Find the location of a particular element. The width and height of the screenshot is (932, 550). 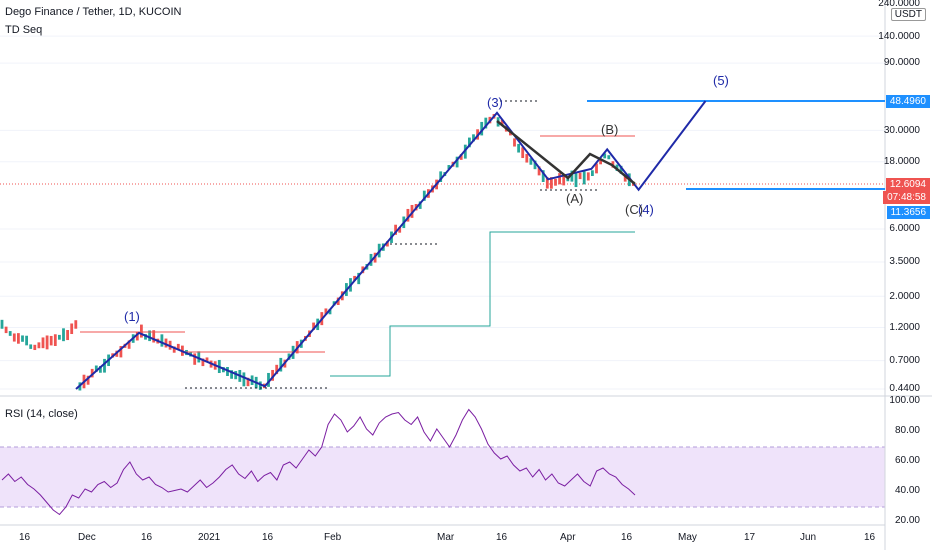

chart-title: Dego Finance / Tether, 1D, KUCOIN is located at coordinates (93, 12).